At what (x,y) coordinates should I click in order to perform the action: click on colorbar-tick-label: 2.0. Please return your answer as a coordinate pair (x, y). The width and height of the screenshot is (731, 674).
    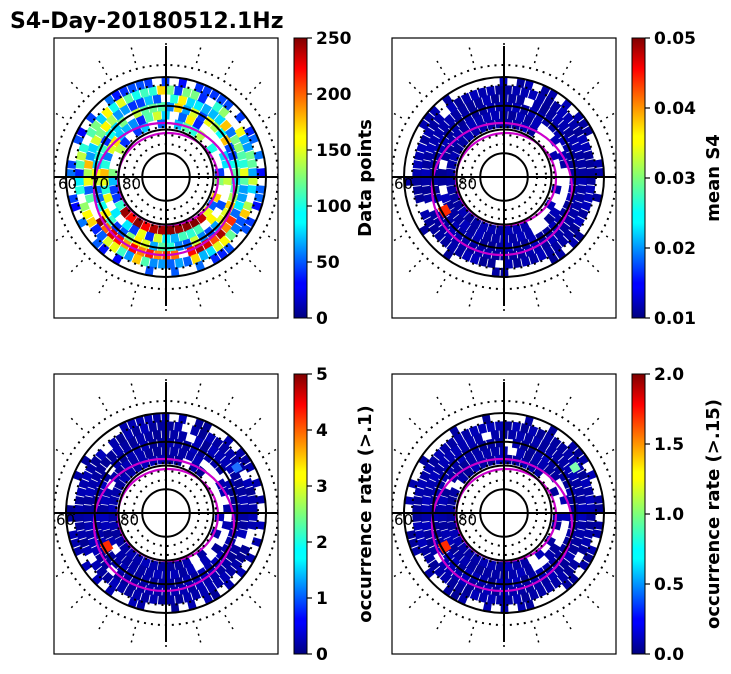
    Looking at the image, I should click on (669, 375).